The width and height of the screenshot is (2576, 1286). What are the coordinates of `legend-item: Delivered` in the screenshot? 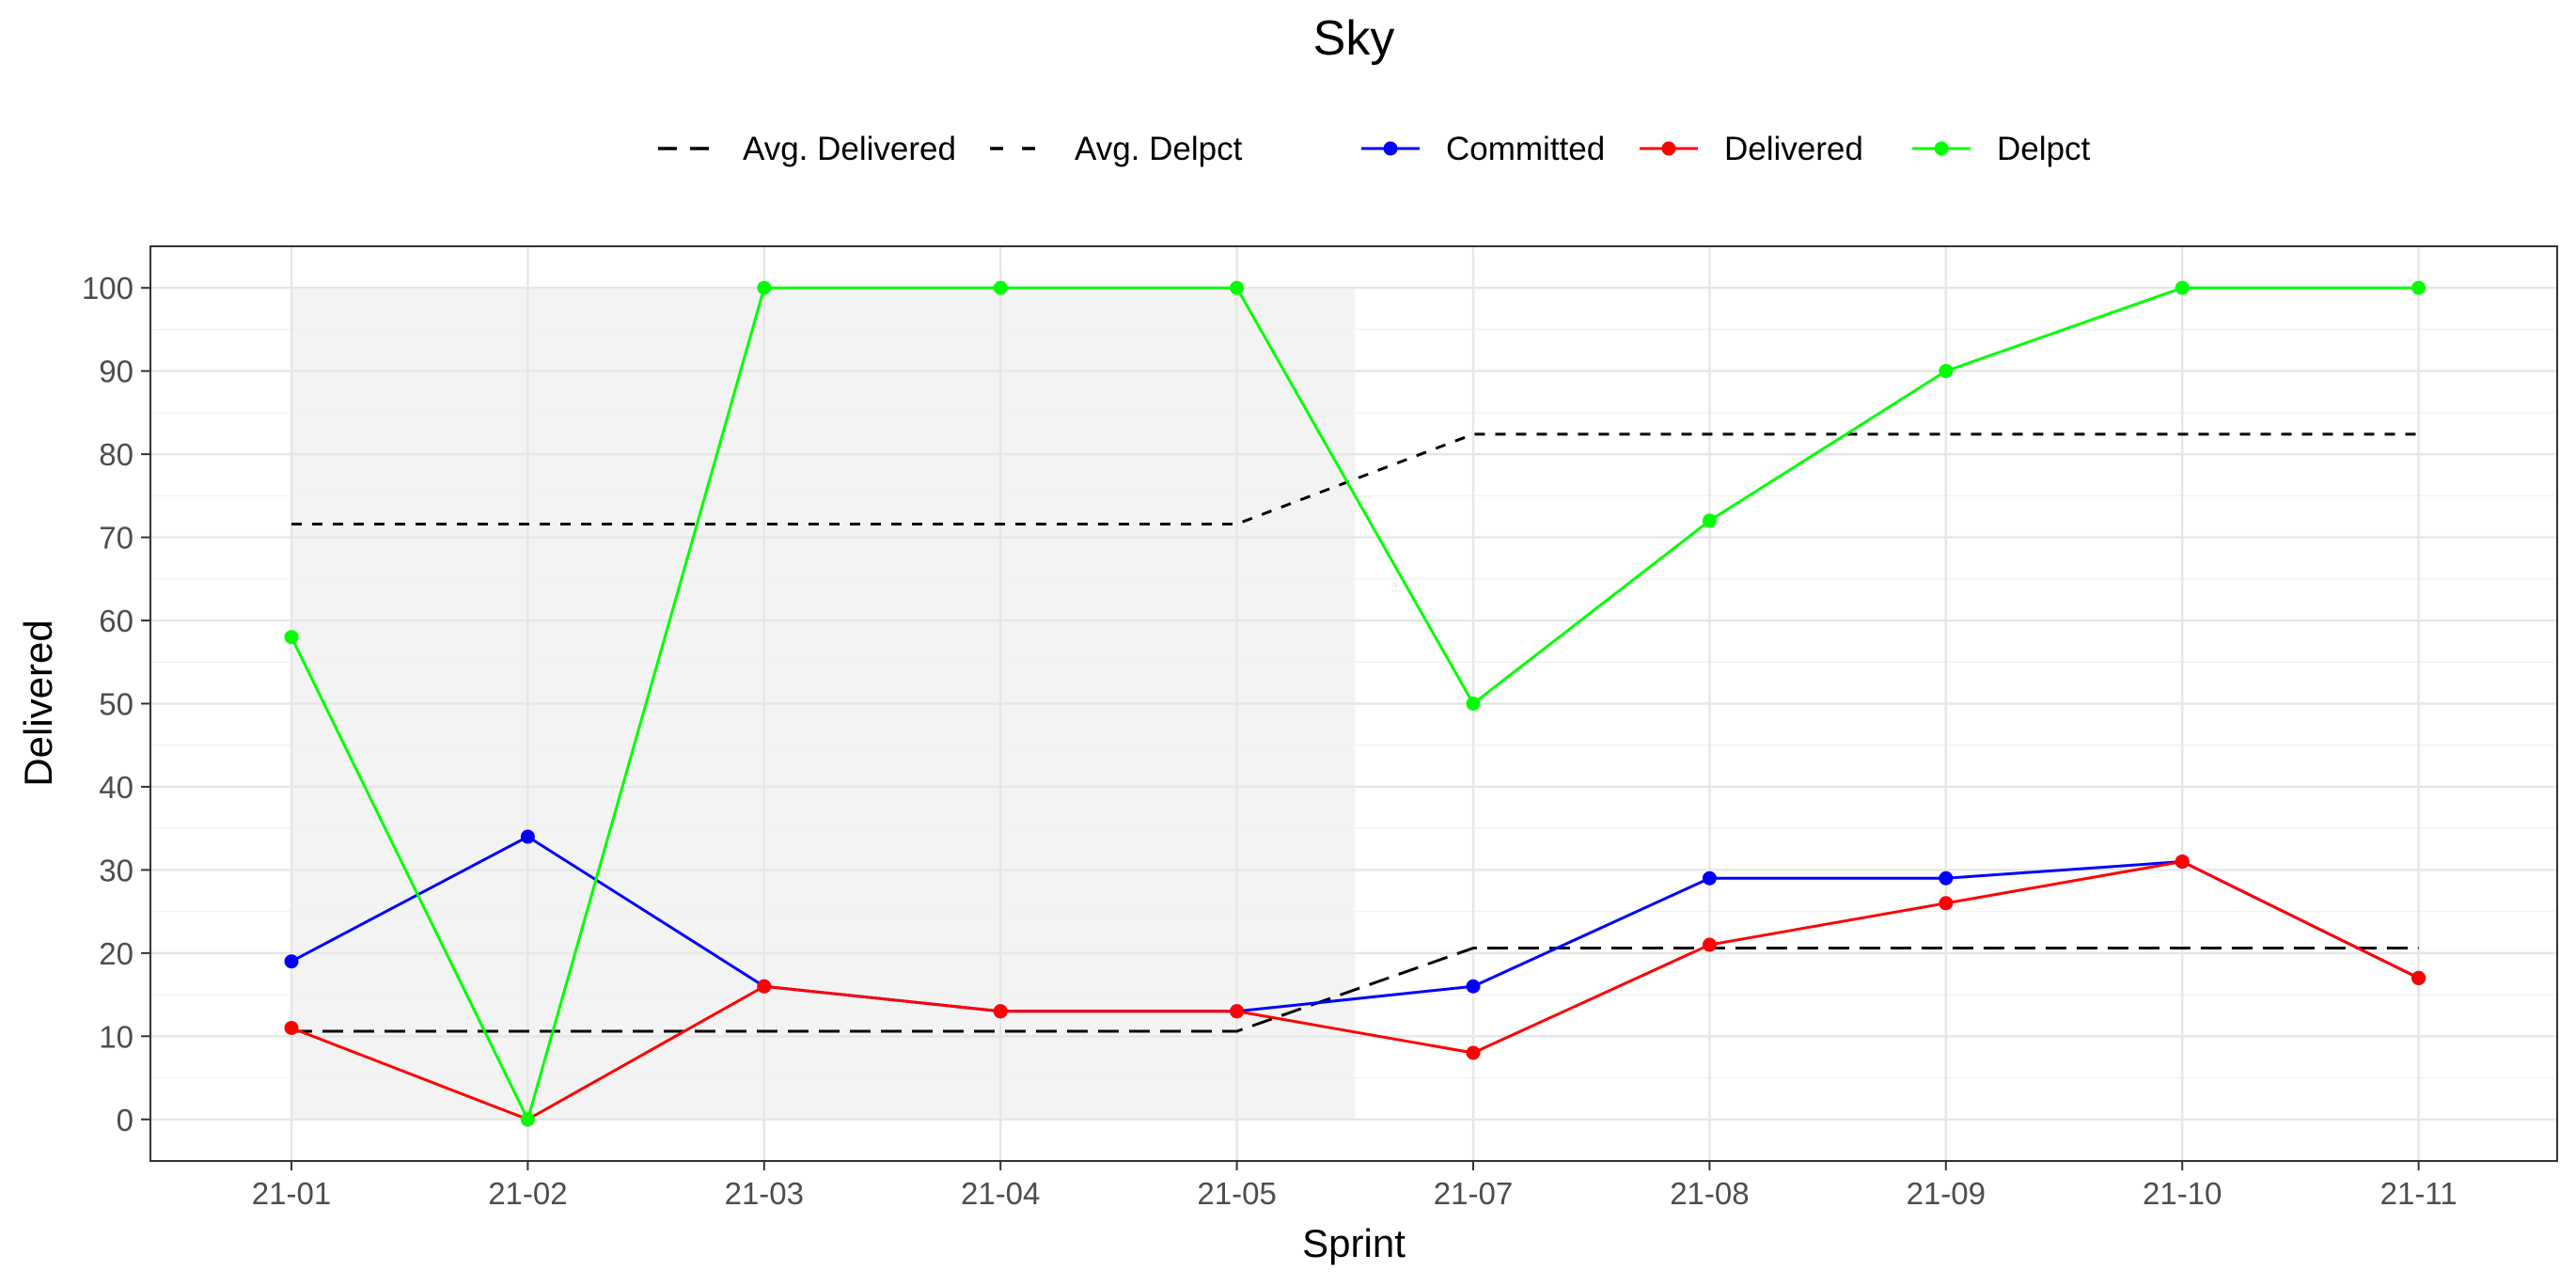 It's located at (1752, 149).